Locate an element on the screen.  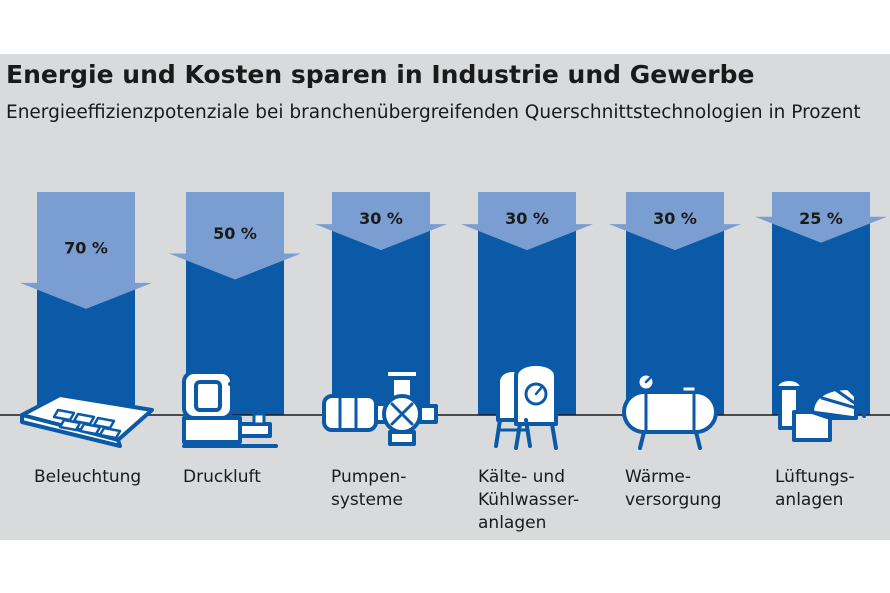
ventilation-icon is located at coordinates (820, 409).